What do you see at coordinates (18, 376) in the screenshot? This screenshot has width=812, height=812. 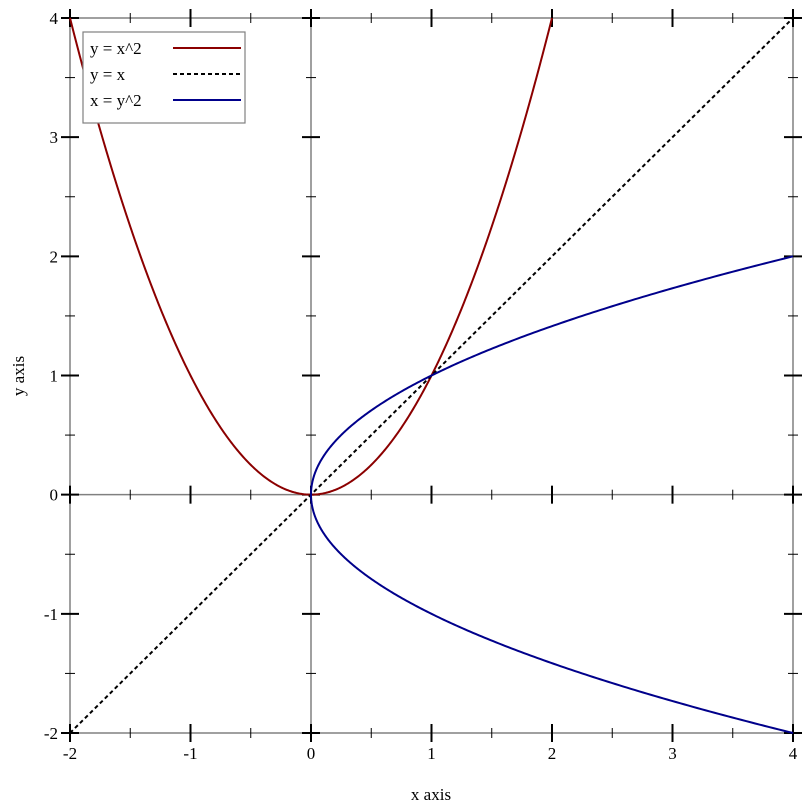 I see `y-axis-label: y axis` at bounding box center [18, 376].